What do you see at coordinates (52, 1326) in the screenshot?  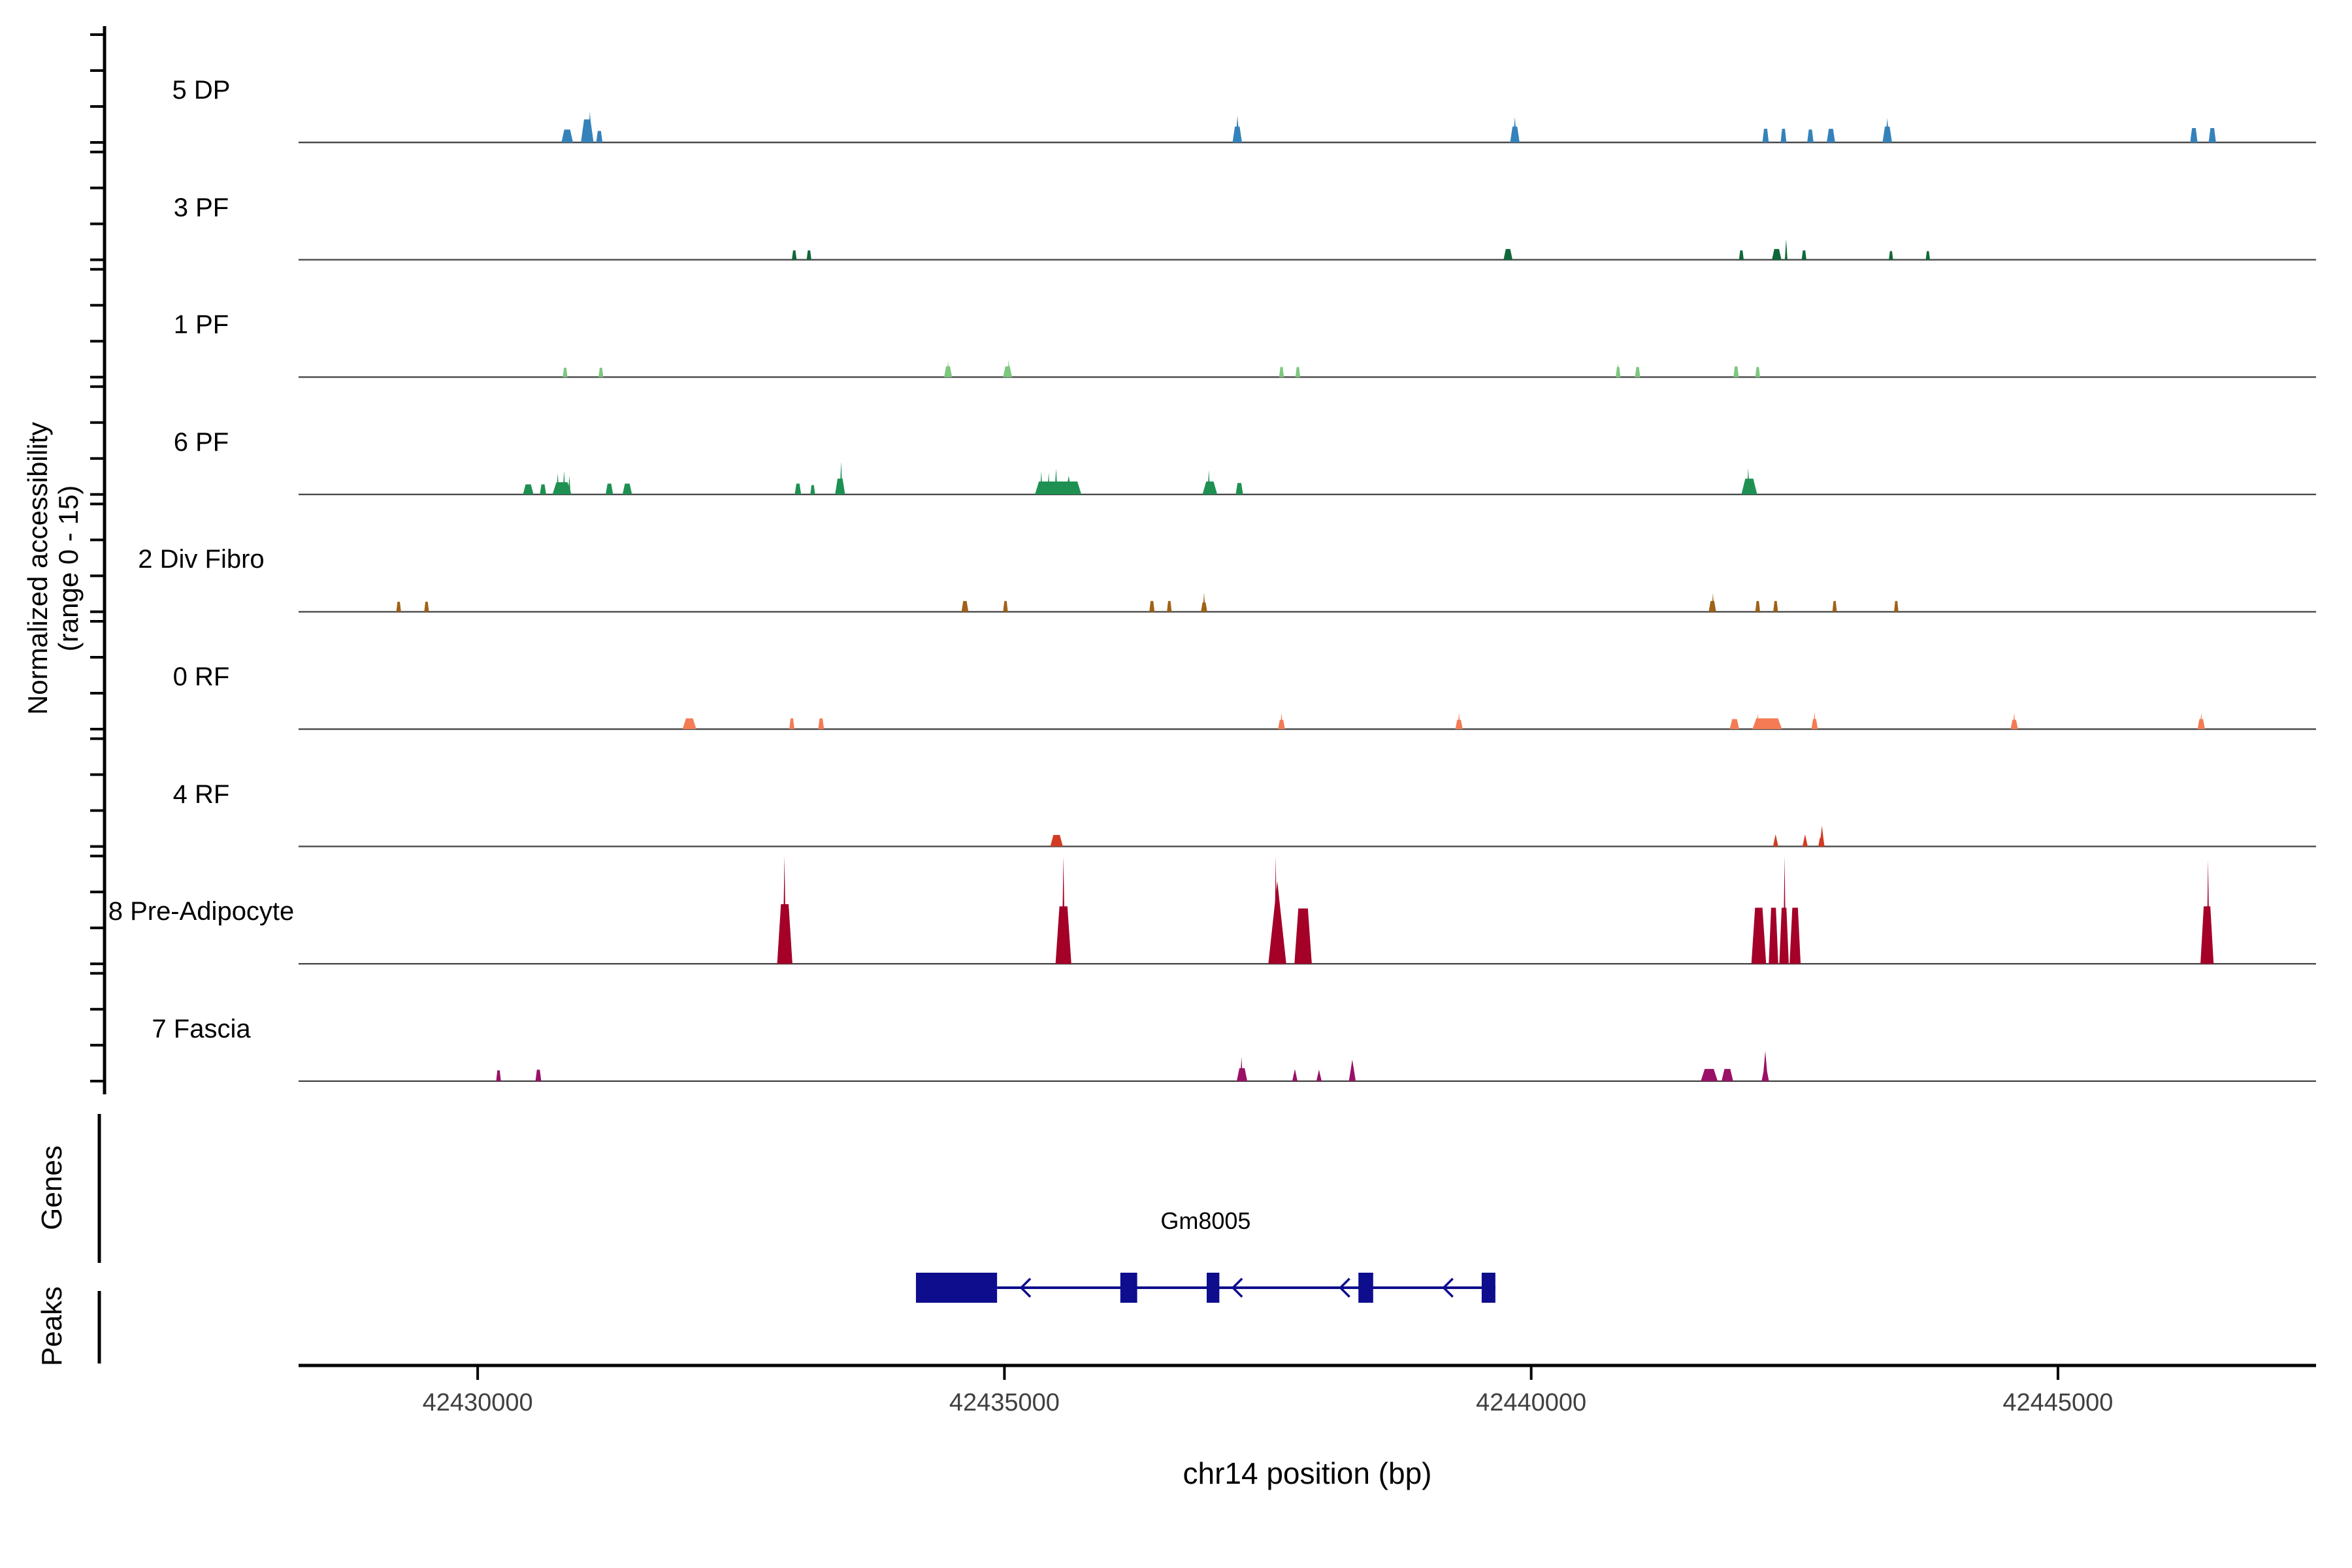 I see `peaks-track-label: Peaks` at bounding box center [52, 1326].